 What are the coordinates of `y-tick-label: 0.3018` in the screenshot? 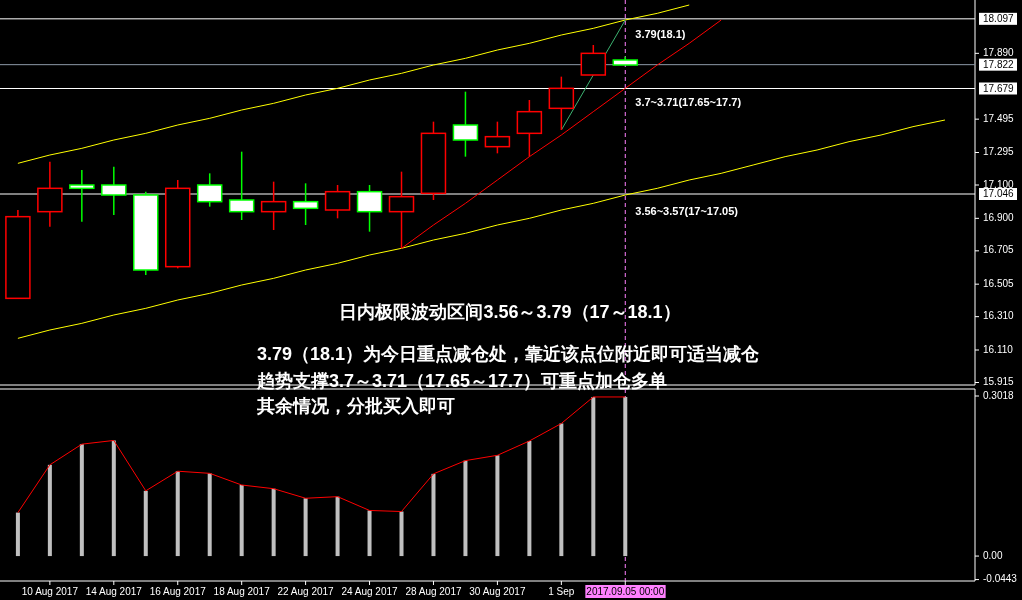 It's located at (999, 395).